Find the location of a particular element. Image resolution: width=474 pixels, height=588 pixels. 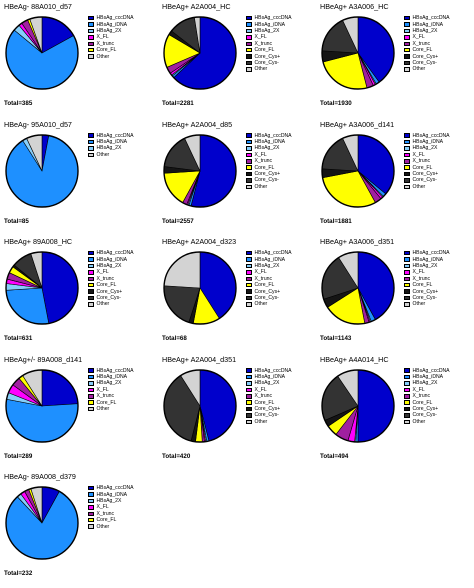

total-label: Total=289 is located at coordinates (18, 456).